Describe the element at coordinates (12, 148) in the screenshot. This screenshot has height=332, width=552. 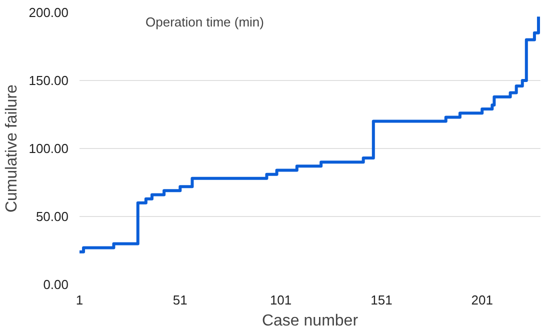
I see `y-axis-title: Cumulative failure` at that location.